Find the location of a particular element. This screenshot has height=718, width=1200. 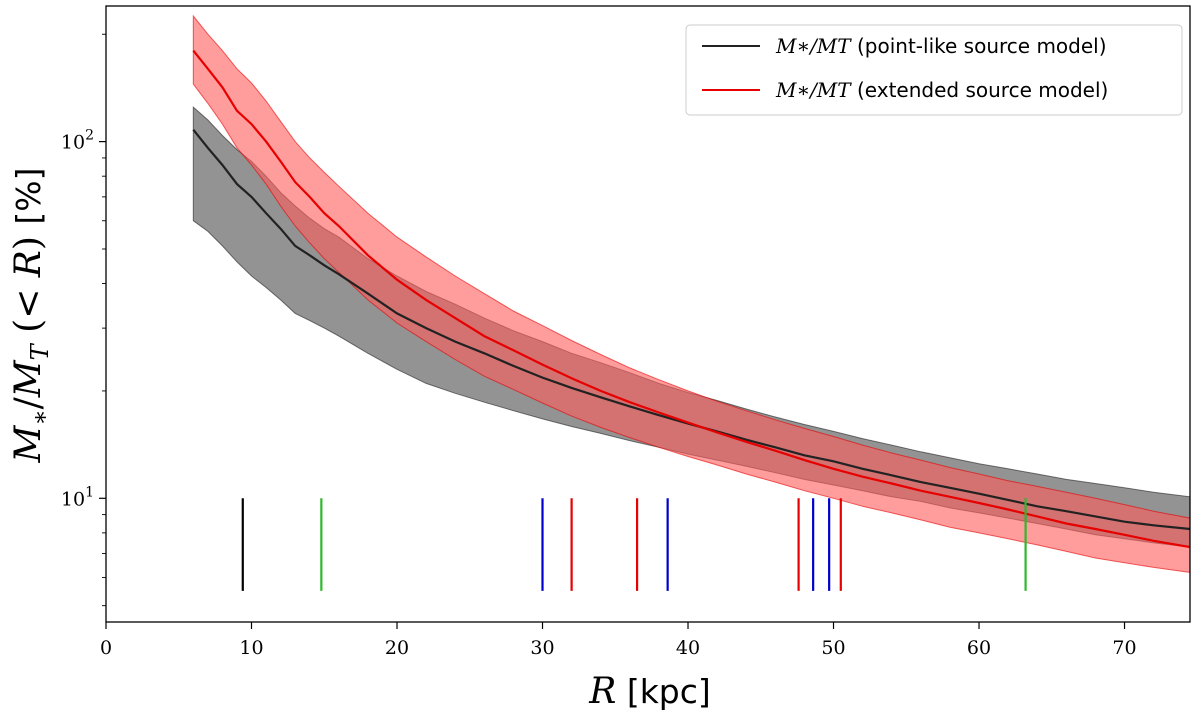

x-tick-label-20: 20 is located at coordinates (397, 648).